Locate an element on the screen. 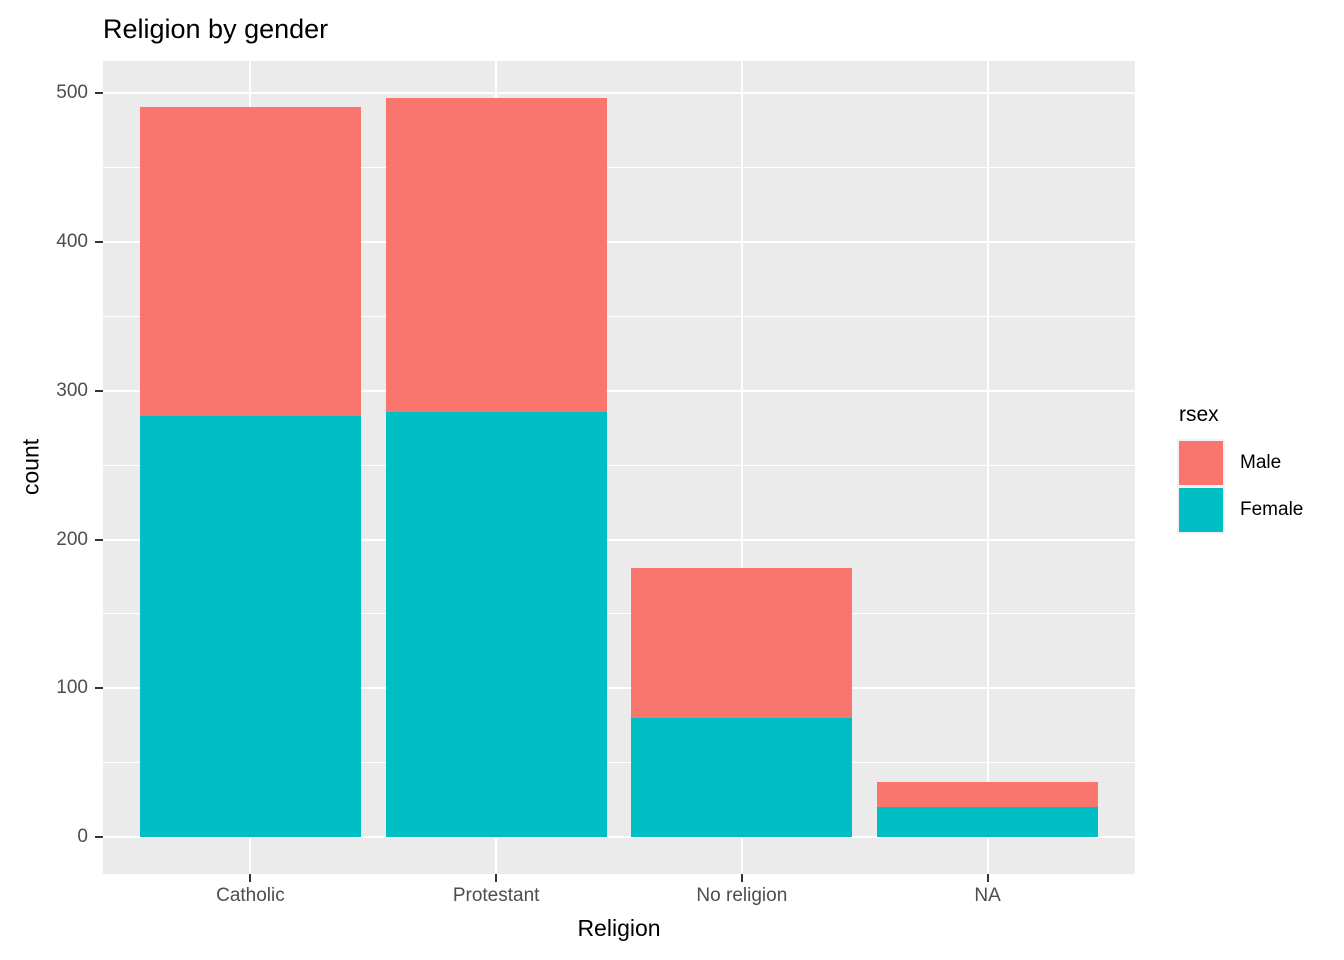  bar-segment-protestant-female is located at coordinates (496, 624).